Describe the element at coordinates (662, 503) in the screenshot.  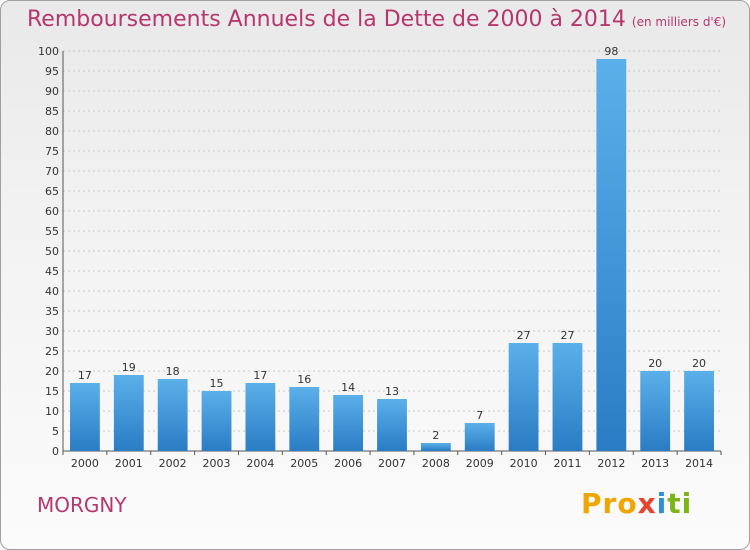
I see `logo-part-3: i` at that location.